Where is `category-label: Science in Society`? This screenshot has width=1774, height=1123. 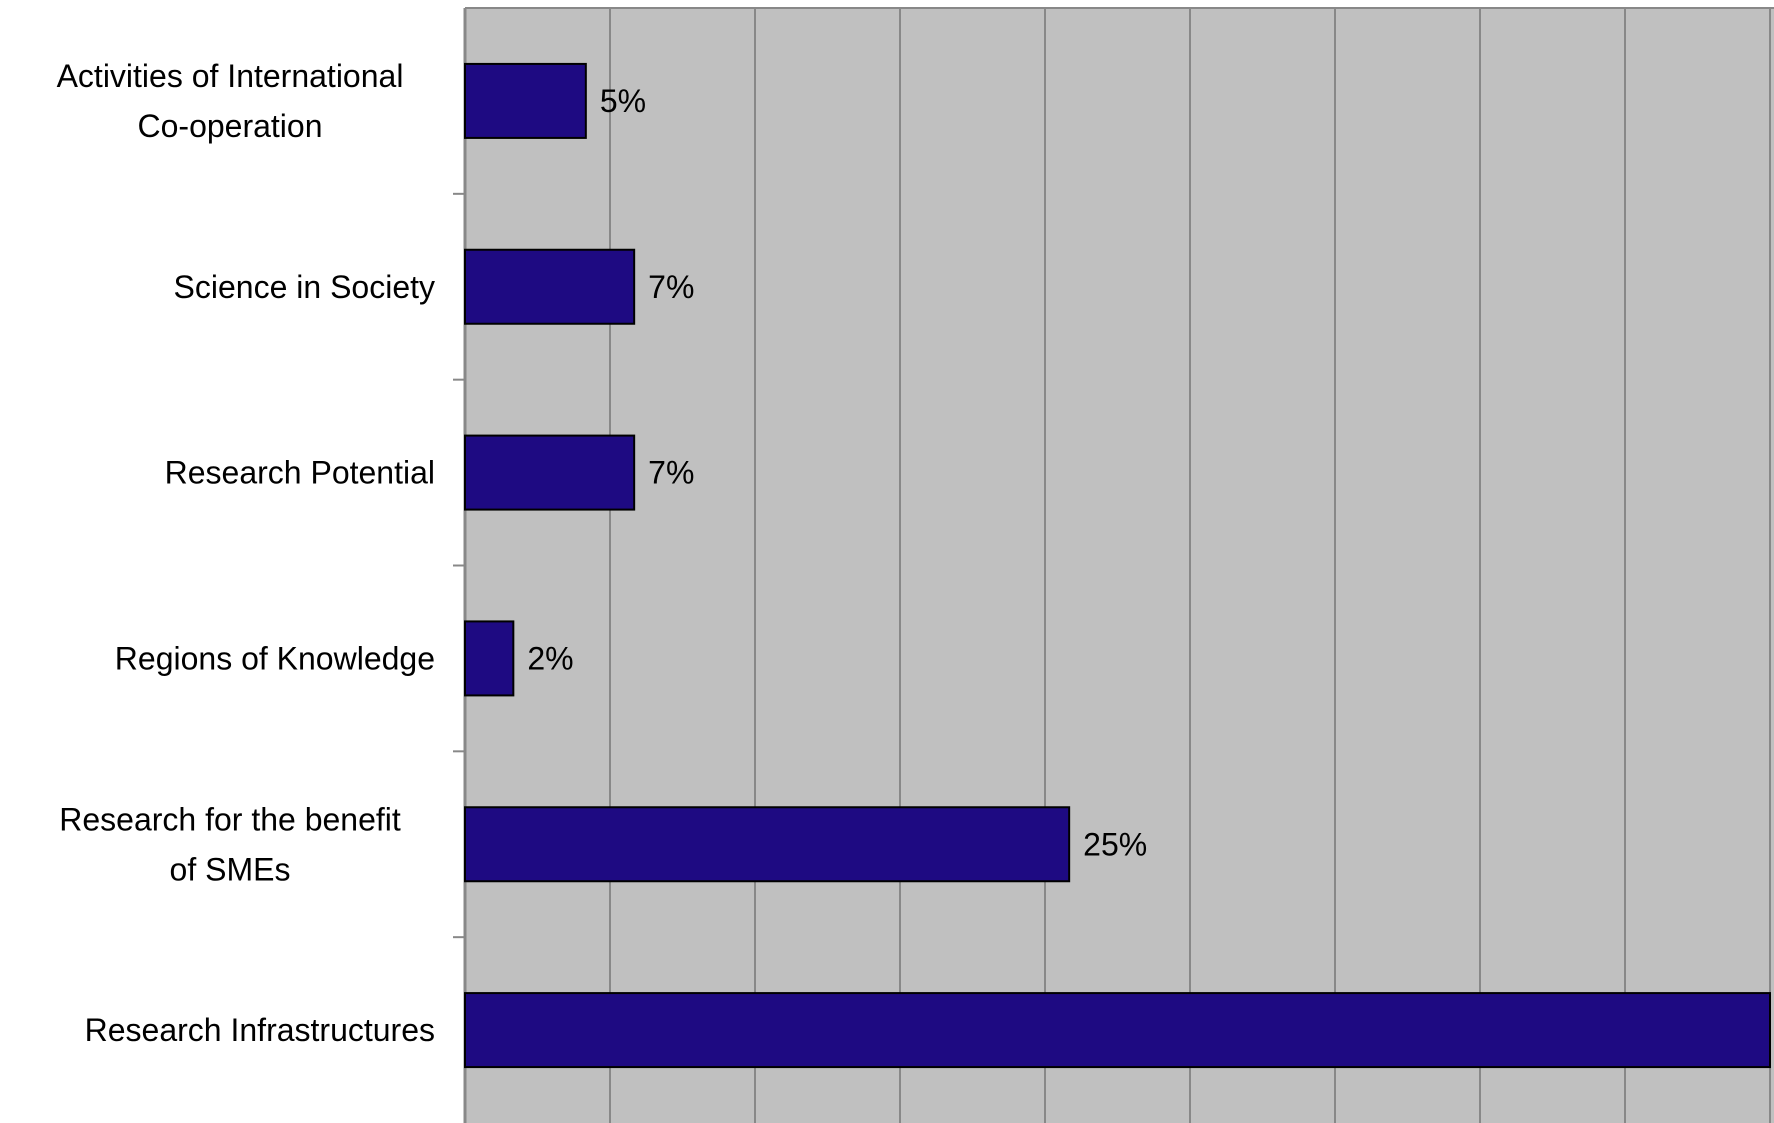 category-label: Science in Society is located at coordinates (304, 287).